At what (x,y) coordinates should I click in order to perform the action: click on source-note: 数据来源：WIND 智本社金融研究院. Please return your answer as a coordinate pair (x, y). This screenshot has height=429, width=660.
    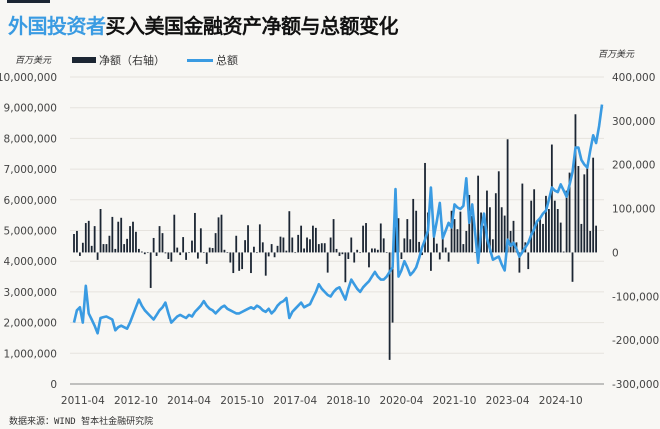
    Looking at the image, I should click on (81, 422).